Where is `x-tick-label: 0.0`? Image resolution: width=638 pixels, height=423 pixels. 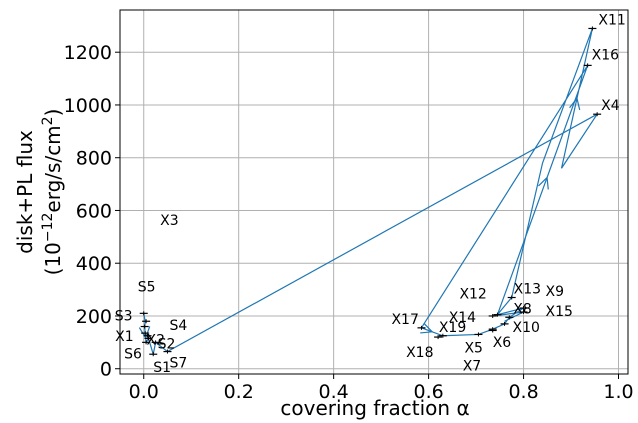 x-tick-label: 0.0 is located at coordinates (144, 392).